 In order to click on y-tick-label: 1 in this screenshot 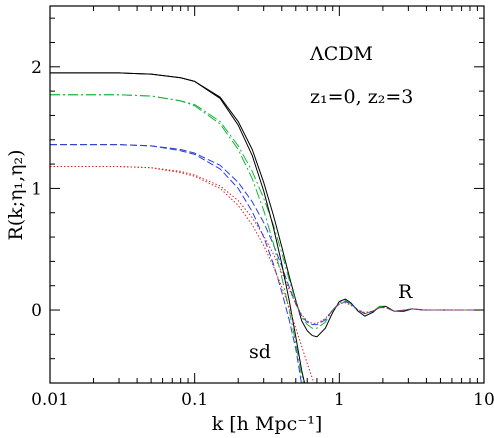, I will do `click(36, 189)`.